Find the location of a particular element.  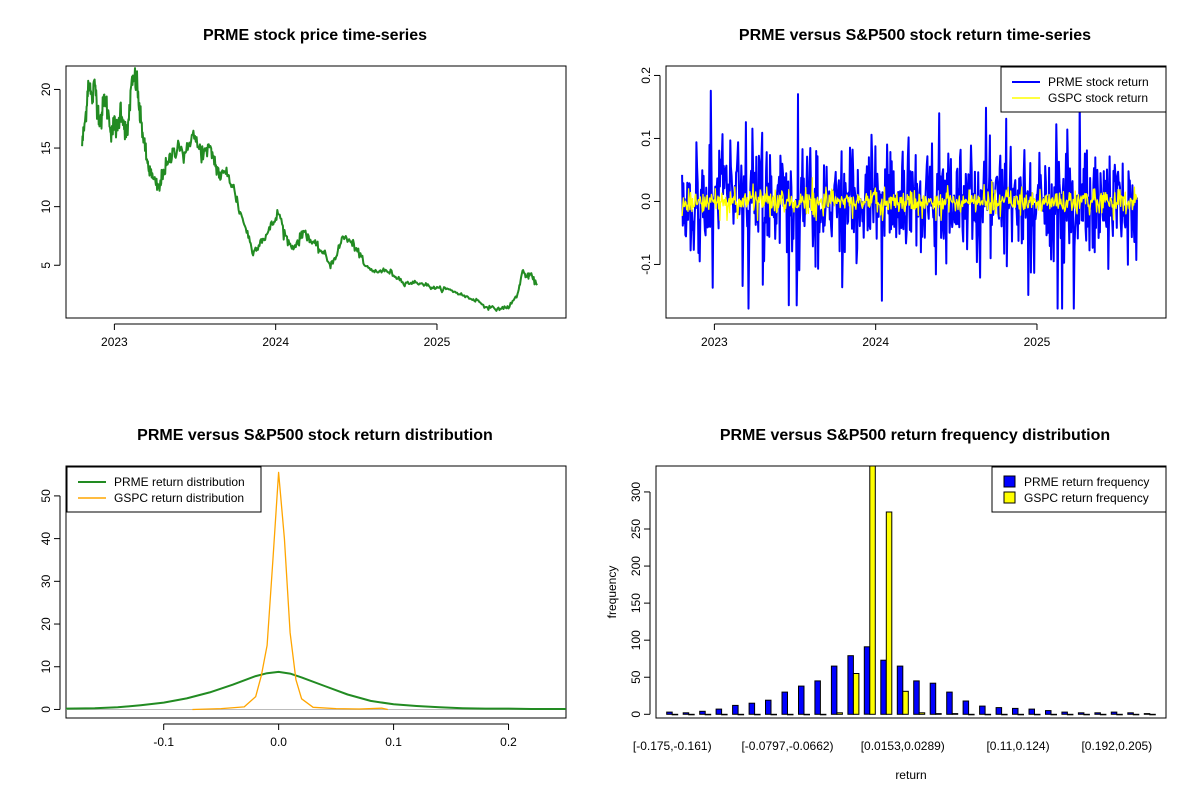

density-y-tick-label: 0 is located at coordinates (46, 709).